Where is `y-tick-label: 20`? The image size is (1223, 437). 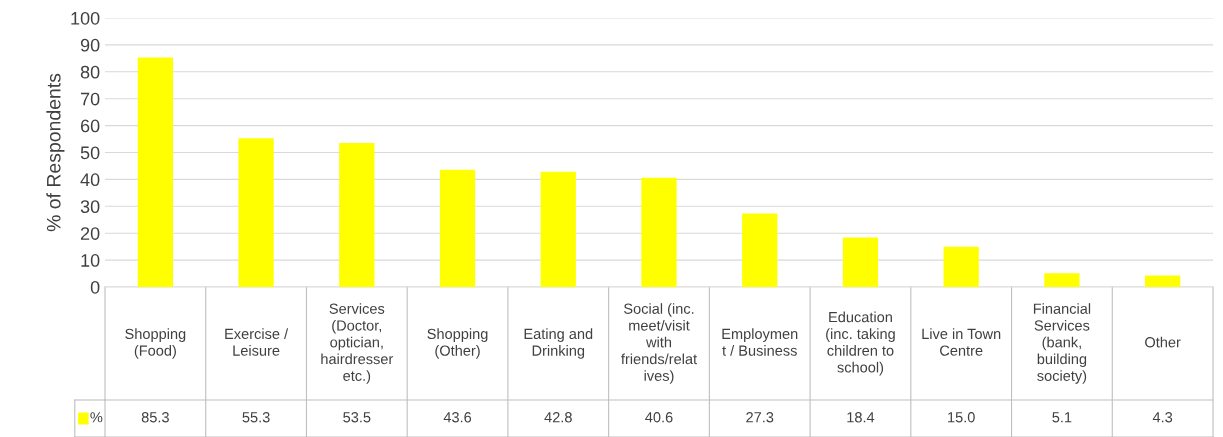 y-tick-label: 20 is located at coordinates (90, 233).